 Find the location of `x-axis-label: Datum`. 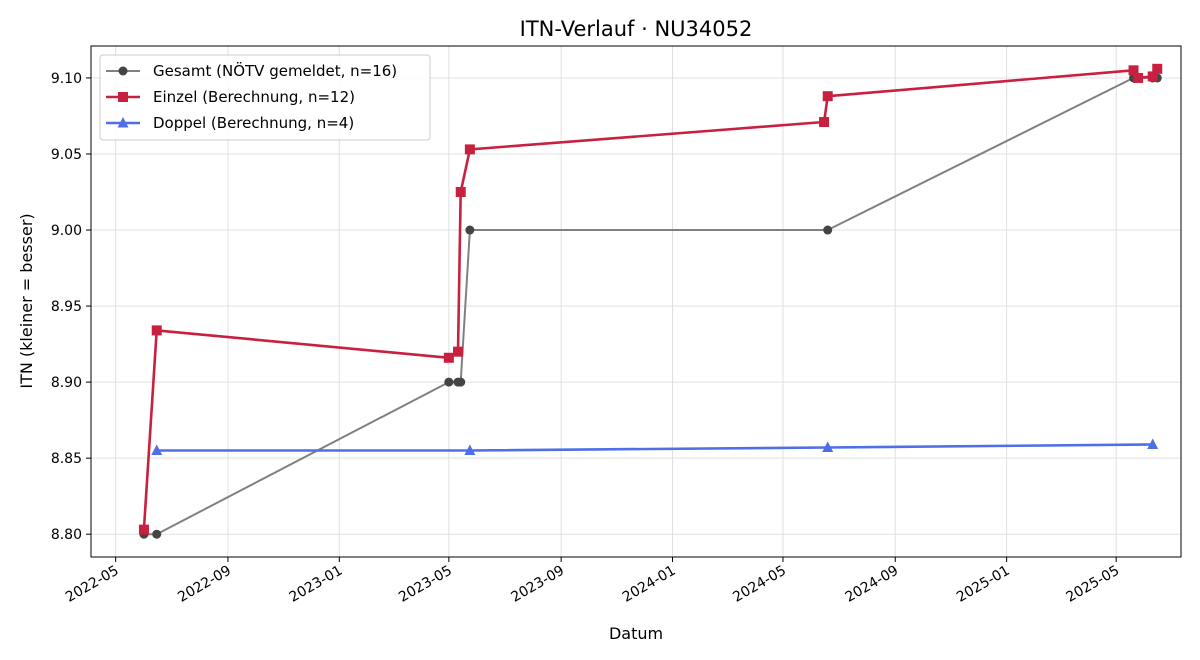

x-axis-label: Datum is located at coordinates (636, 633).